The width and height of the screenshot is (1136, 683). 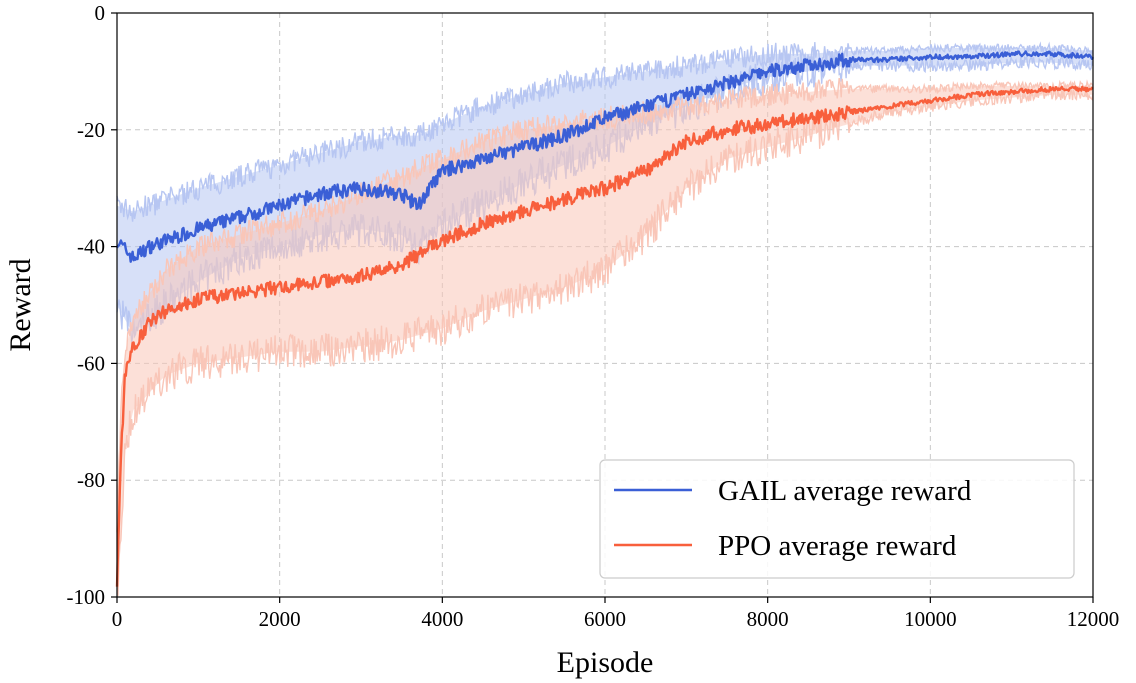 What do you see at coordinates (20, 304) in the screenshot?
I see `y-axis-title: Reward` at bounding box center [20, 304].